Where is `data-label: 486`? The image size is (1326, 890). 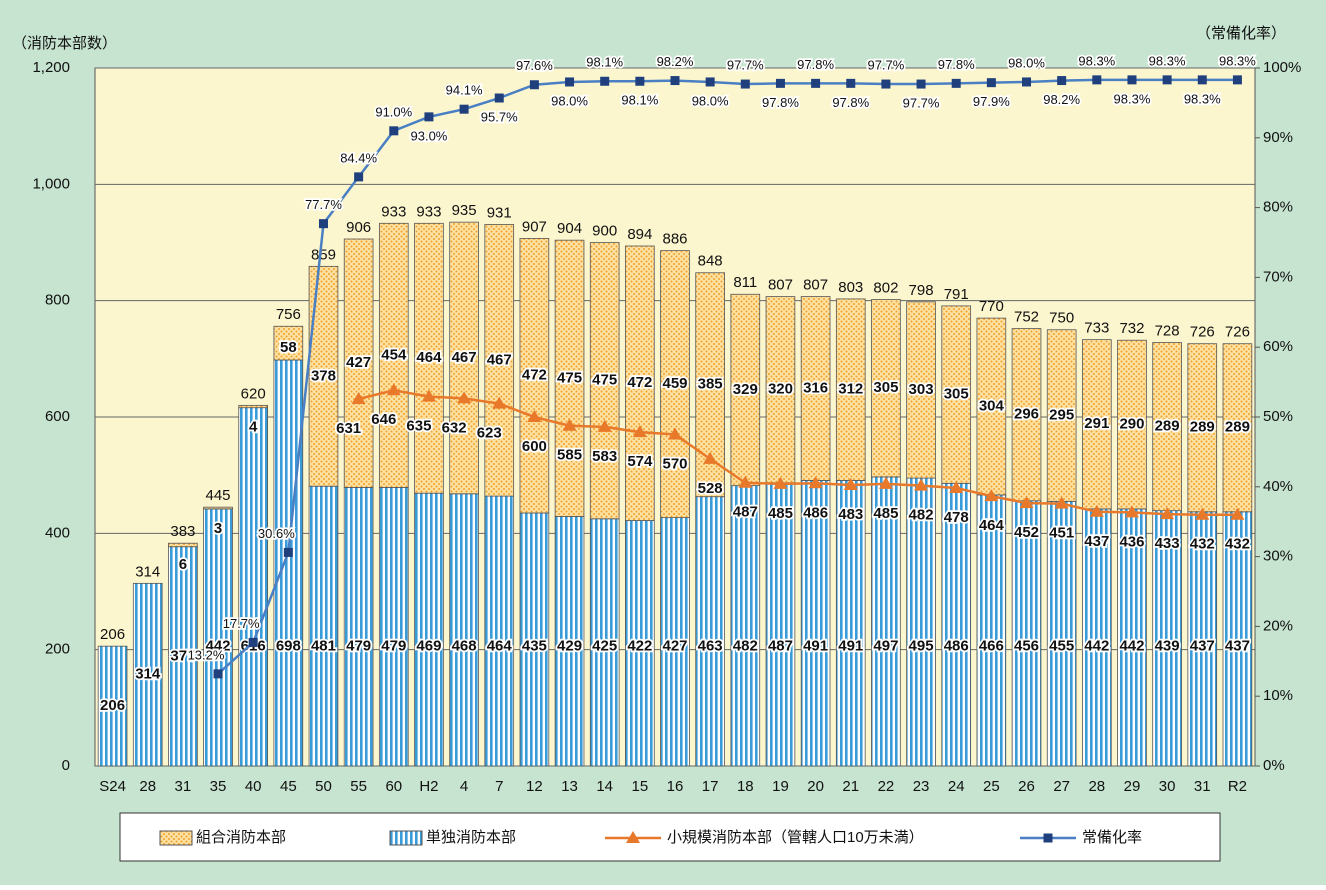
data-label: 486 is located at coordinates (956, 646).